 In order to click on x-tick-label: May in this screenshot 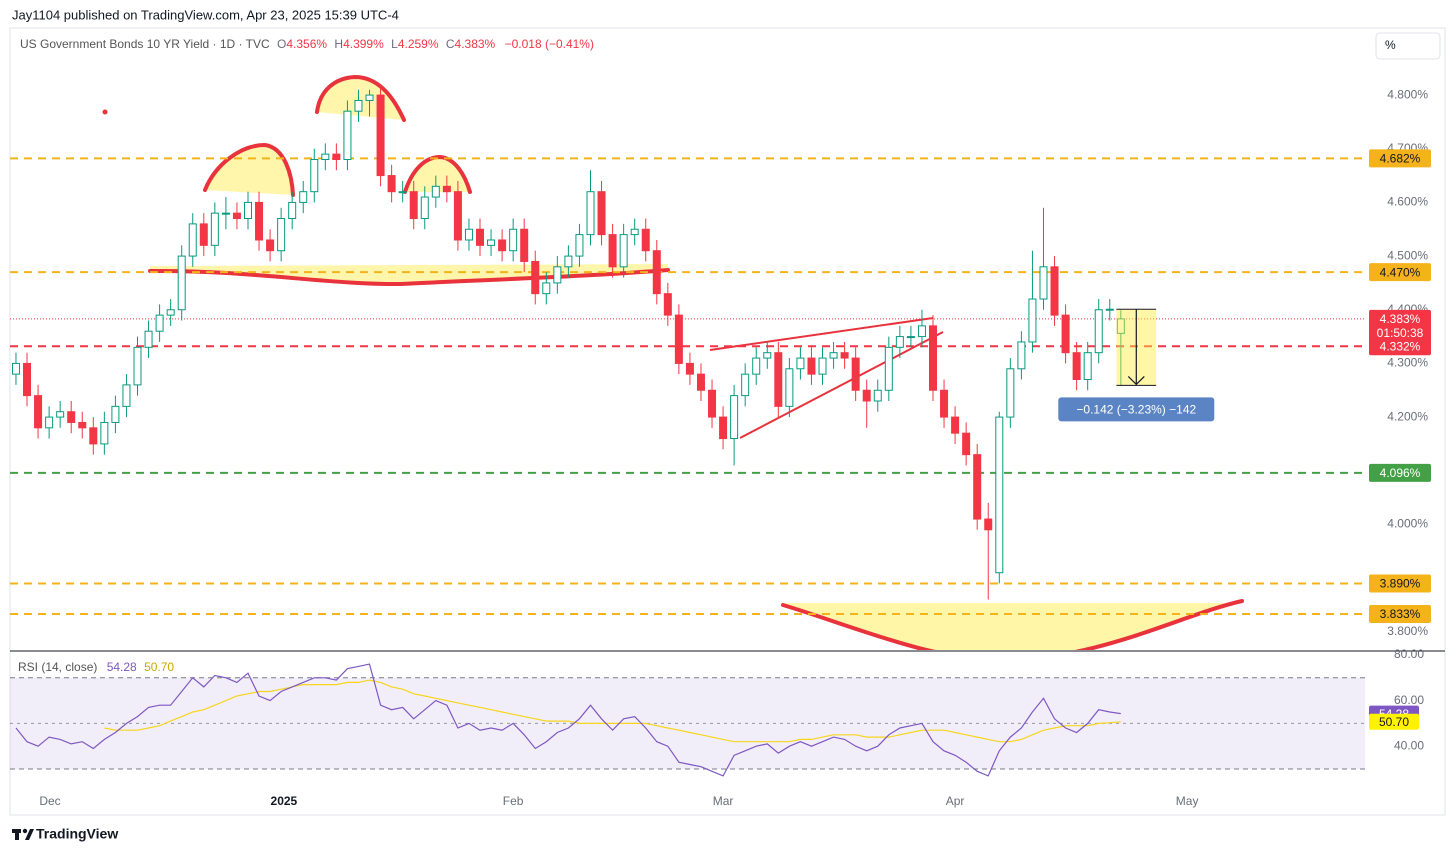, I will do `click(1187, 801)`.